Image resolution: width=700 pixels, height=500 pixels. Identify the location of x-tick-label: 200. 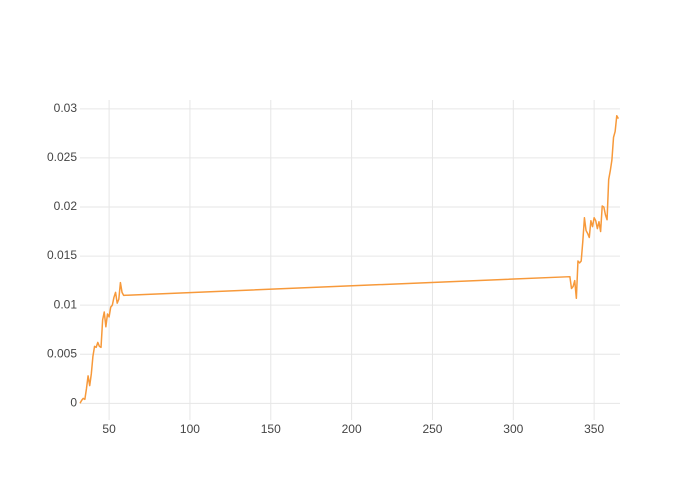
(352, 429).